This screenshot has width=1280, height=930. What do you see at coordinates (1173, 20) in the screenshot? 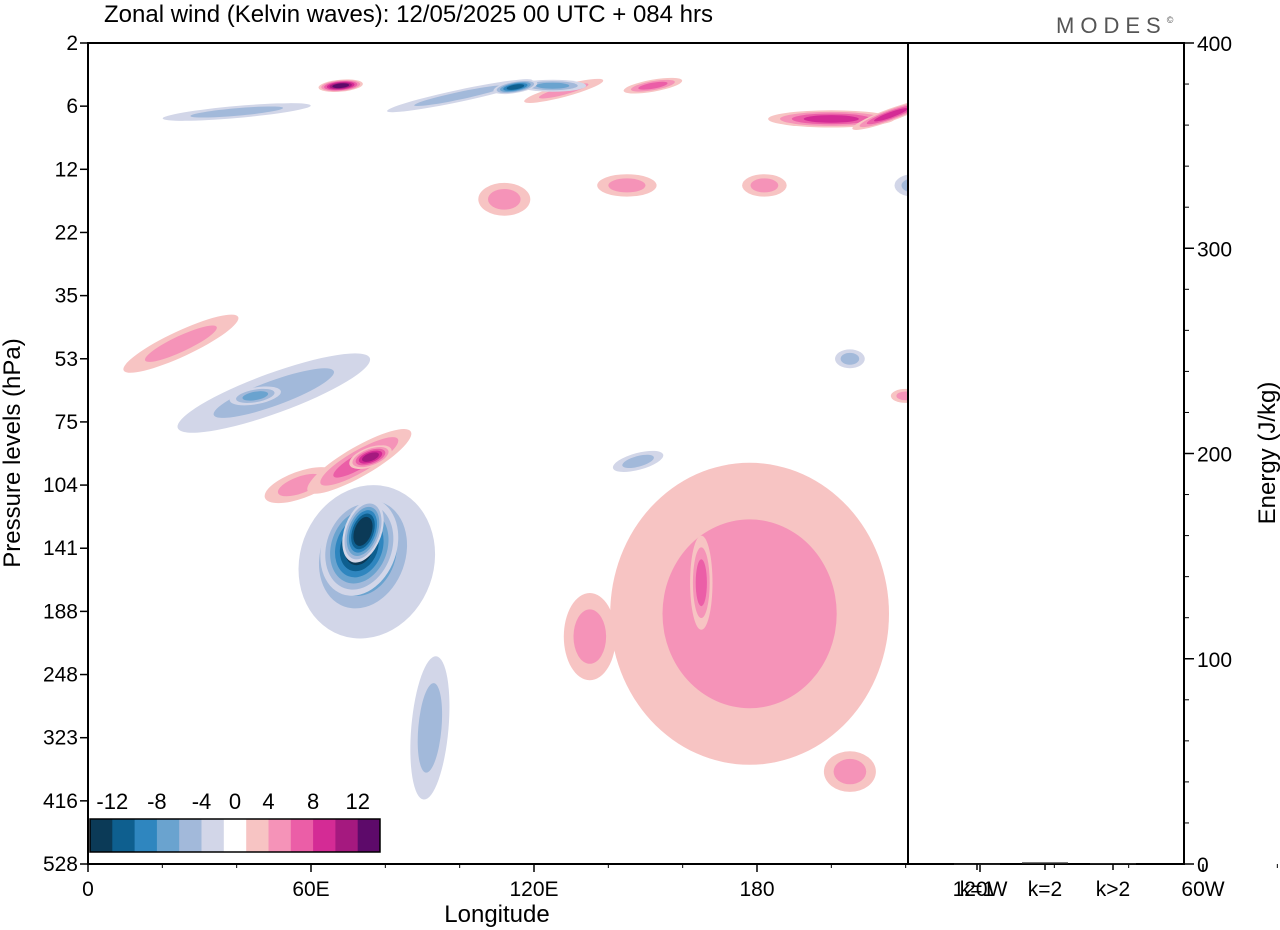
I see `brand-mark: ©` at bounding box center [1173, 20].